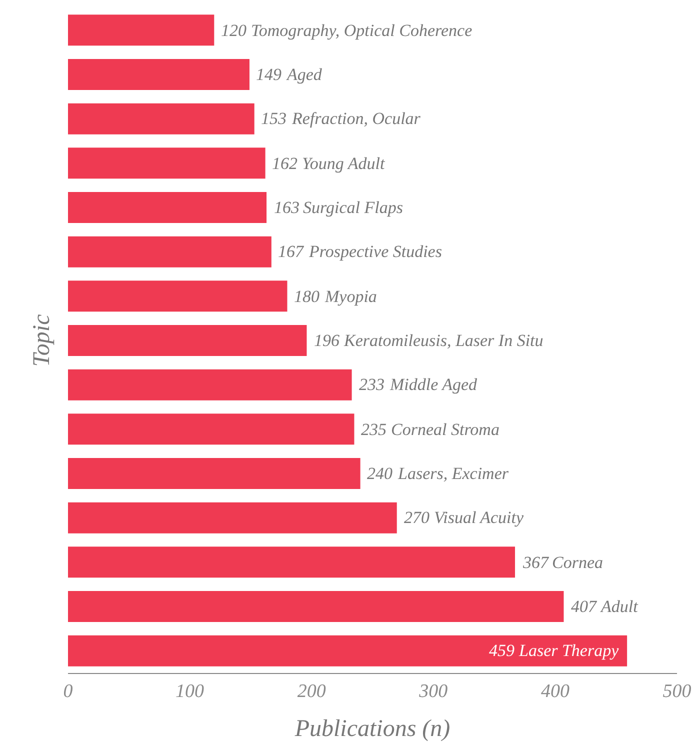 The width and height of the screenshot is (696, 751). I want to click on x-tick-label: 500, so click(677, 691).